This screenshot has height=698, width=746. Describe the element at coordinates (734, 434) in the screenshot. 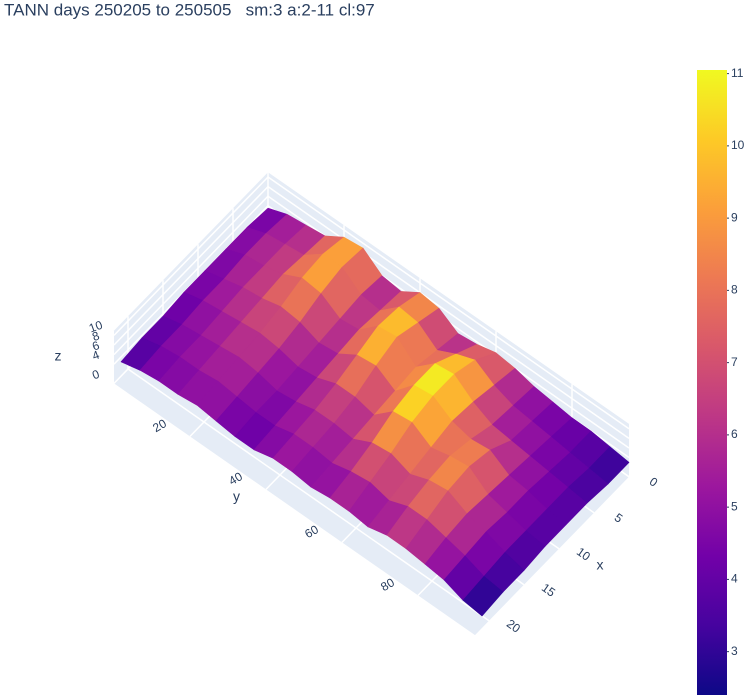

I see `colorbar-tick-label: 6` at that location.